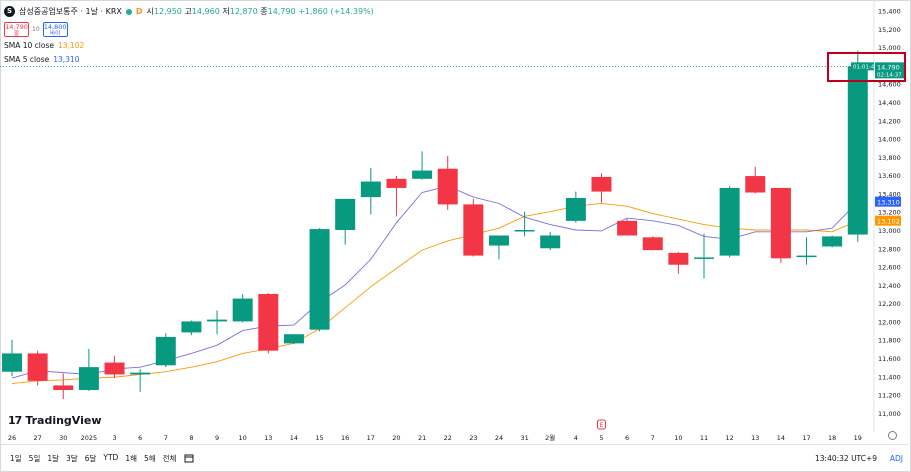  I want to click on x-tick-label: 15, so click(319, 438).